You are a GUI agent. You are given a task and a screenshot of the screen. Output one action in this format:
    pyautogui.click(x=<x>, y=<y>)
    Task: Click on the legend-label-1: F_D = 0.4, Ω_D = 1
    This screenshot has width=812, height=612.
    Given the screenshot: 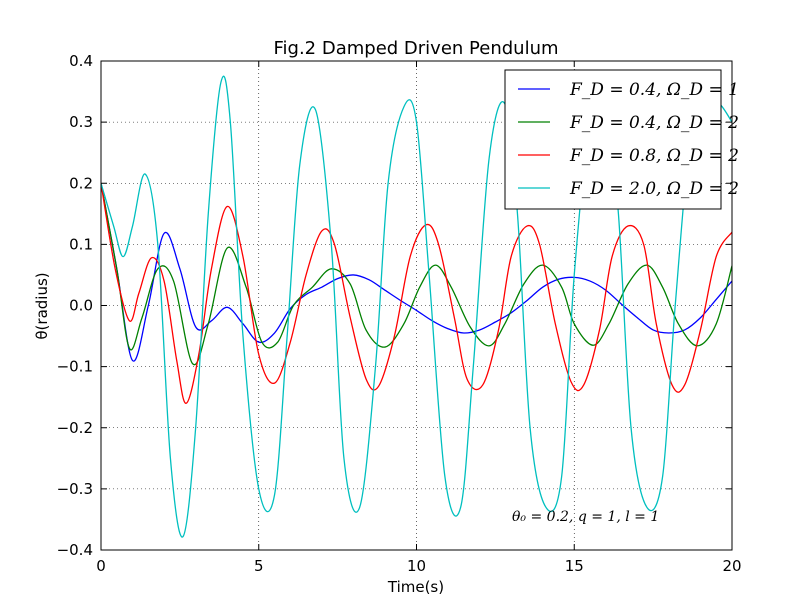 What is the action you would take?
    pyautogui.click(x=654, y=90)
    